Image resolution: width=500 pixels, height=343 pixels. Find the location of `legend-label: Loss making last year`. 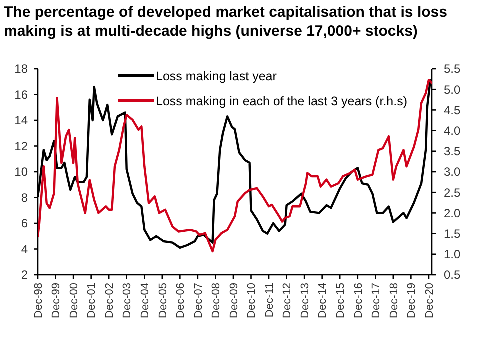

legend-label: Loss making last year is located at coordinates (216, 76).